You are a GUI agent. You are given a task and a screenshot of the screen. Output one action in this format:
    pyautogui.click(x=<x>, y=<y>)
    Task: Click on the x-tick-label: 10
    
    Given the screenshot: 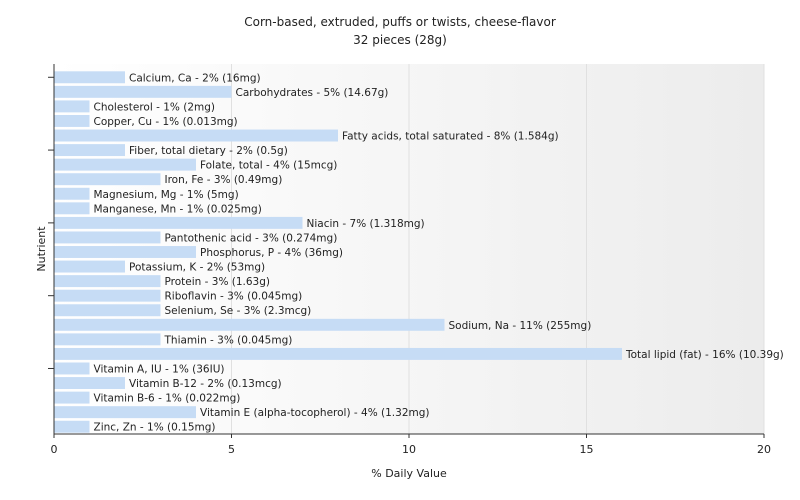 What is the action you would take?
    pyautogui.click(x=409, y=449)
    